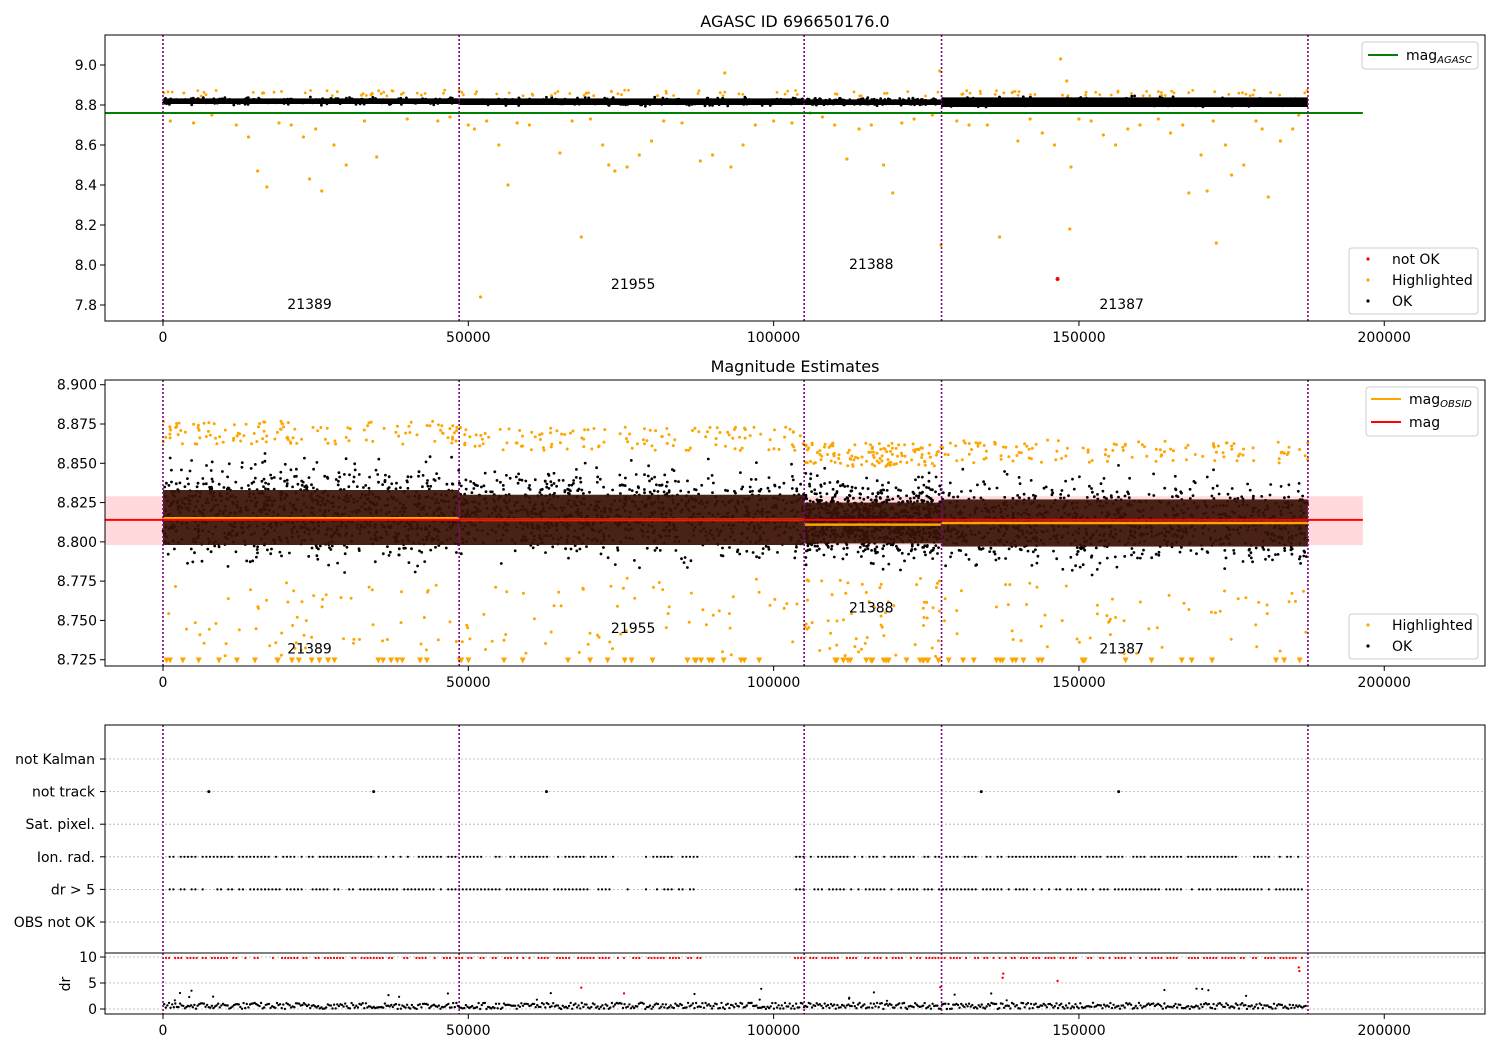  What do you see at coordinates (86, 226) in the screenshot?
I see `p1-ytick-label-2: 8.2` at bounding box center [86, 226].